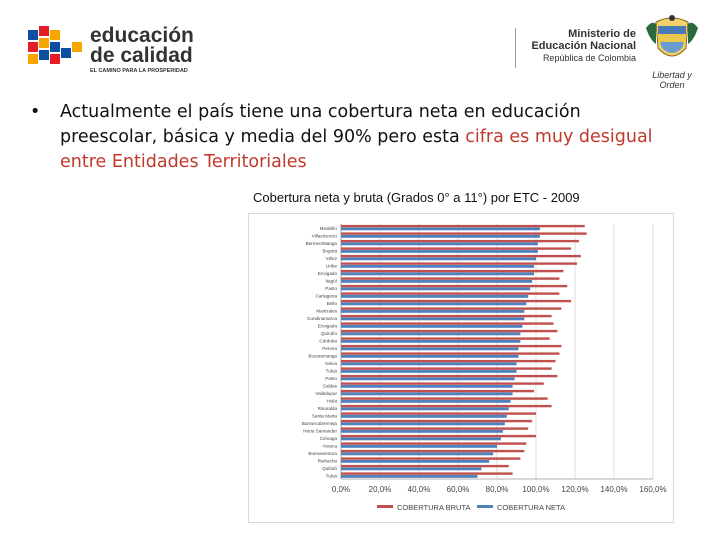 Image resolution: width=720 pixels, height=540 pixels. What do you see at coordinates (458, 489) in the screenshot?
I see `x-tick-label: 60,0%` at bounding box center [458, 489].